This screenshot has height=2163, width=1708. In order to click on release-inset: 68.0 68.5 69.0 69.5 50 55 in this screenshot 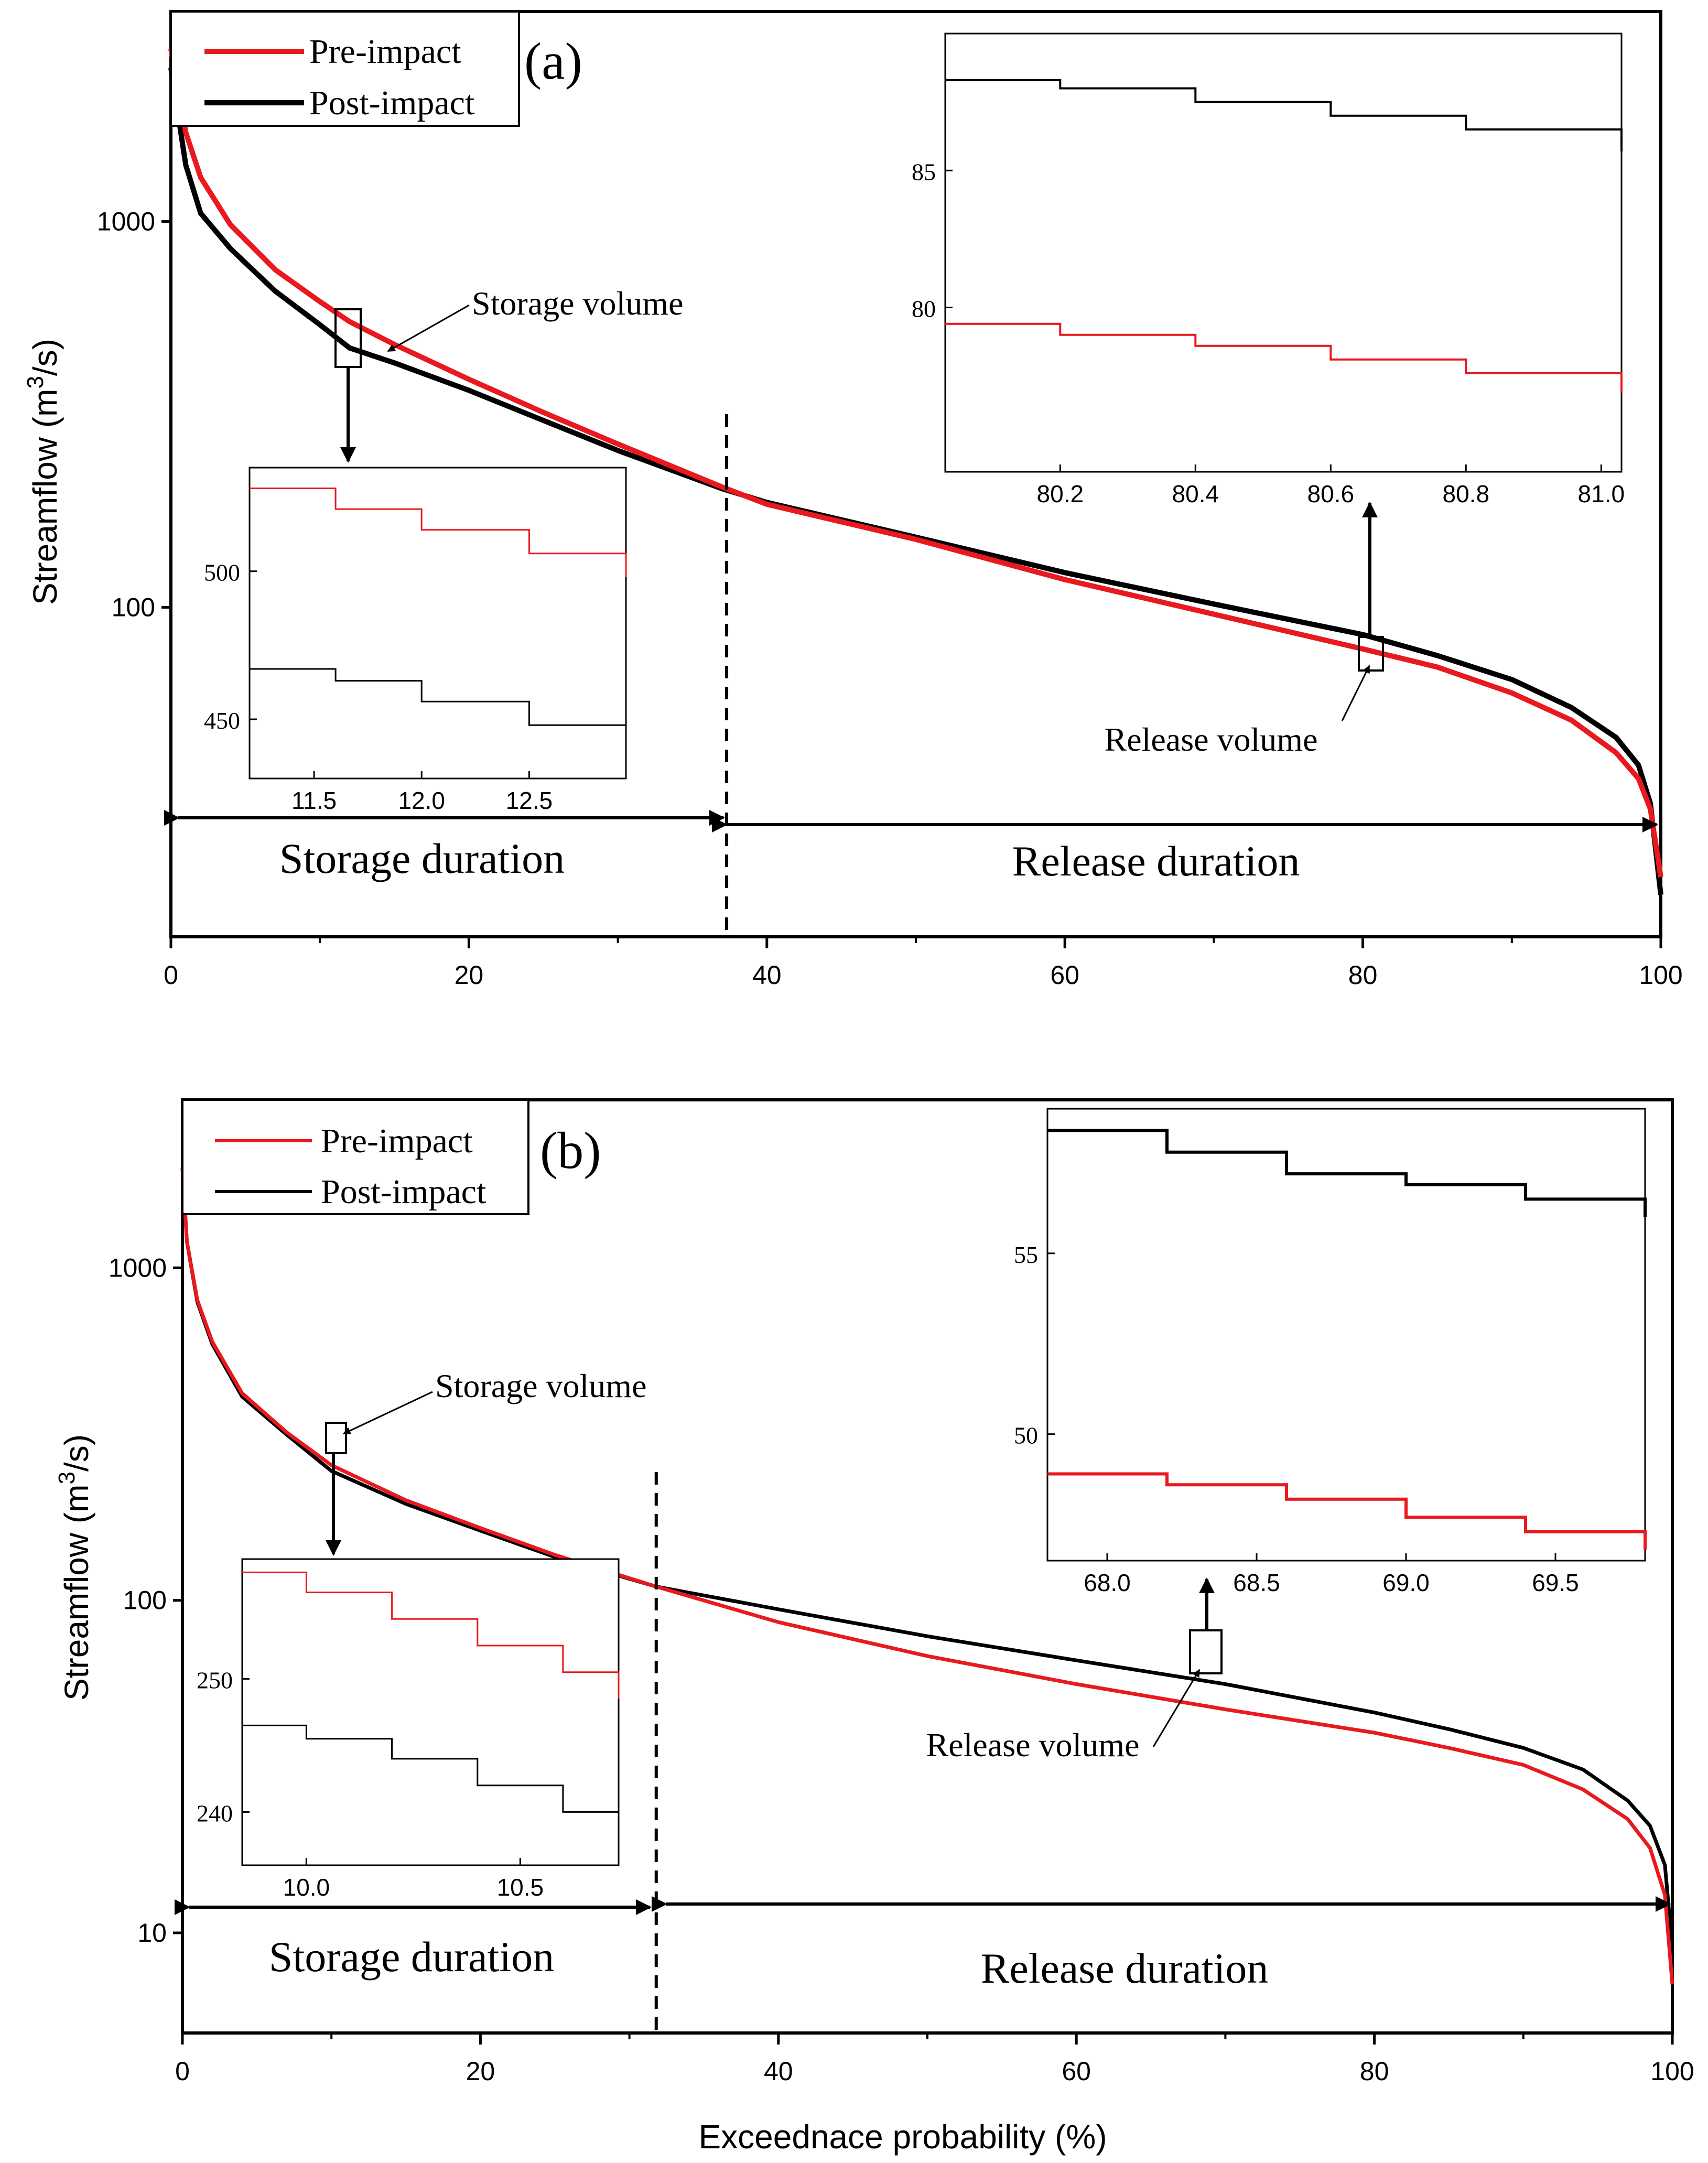, I will do `click(1330, 1352)`.